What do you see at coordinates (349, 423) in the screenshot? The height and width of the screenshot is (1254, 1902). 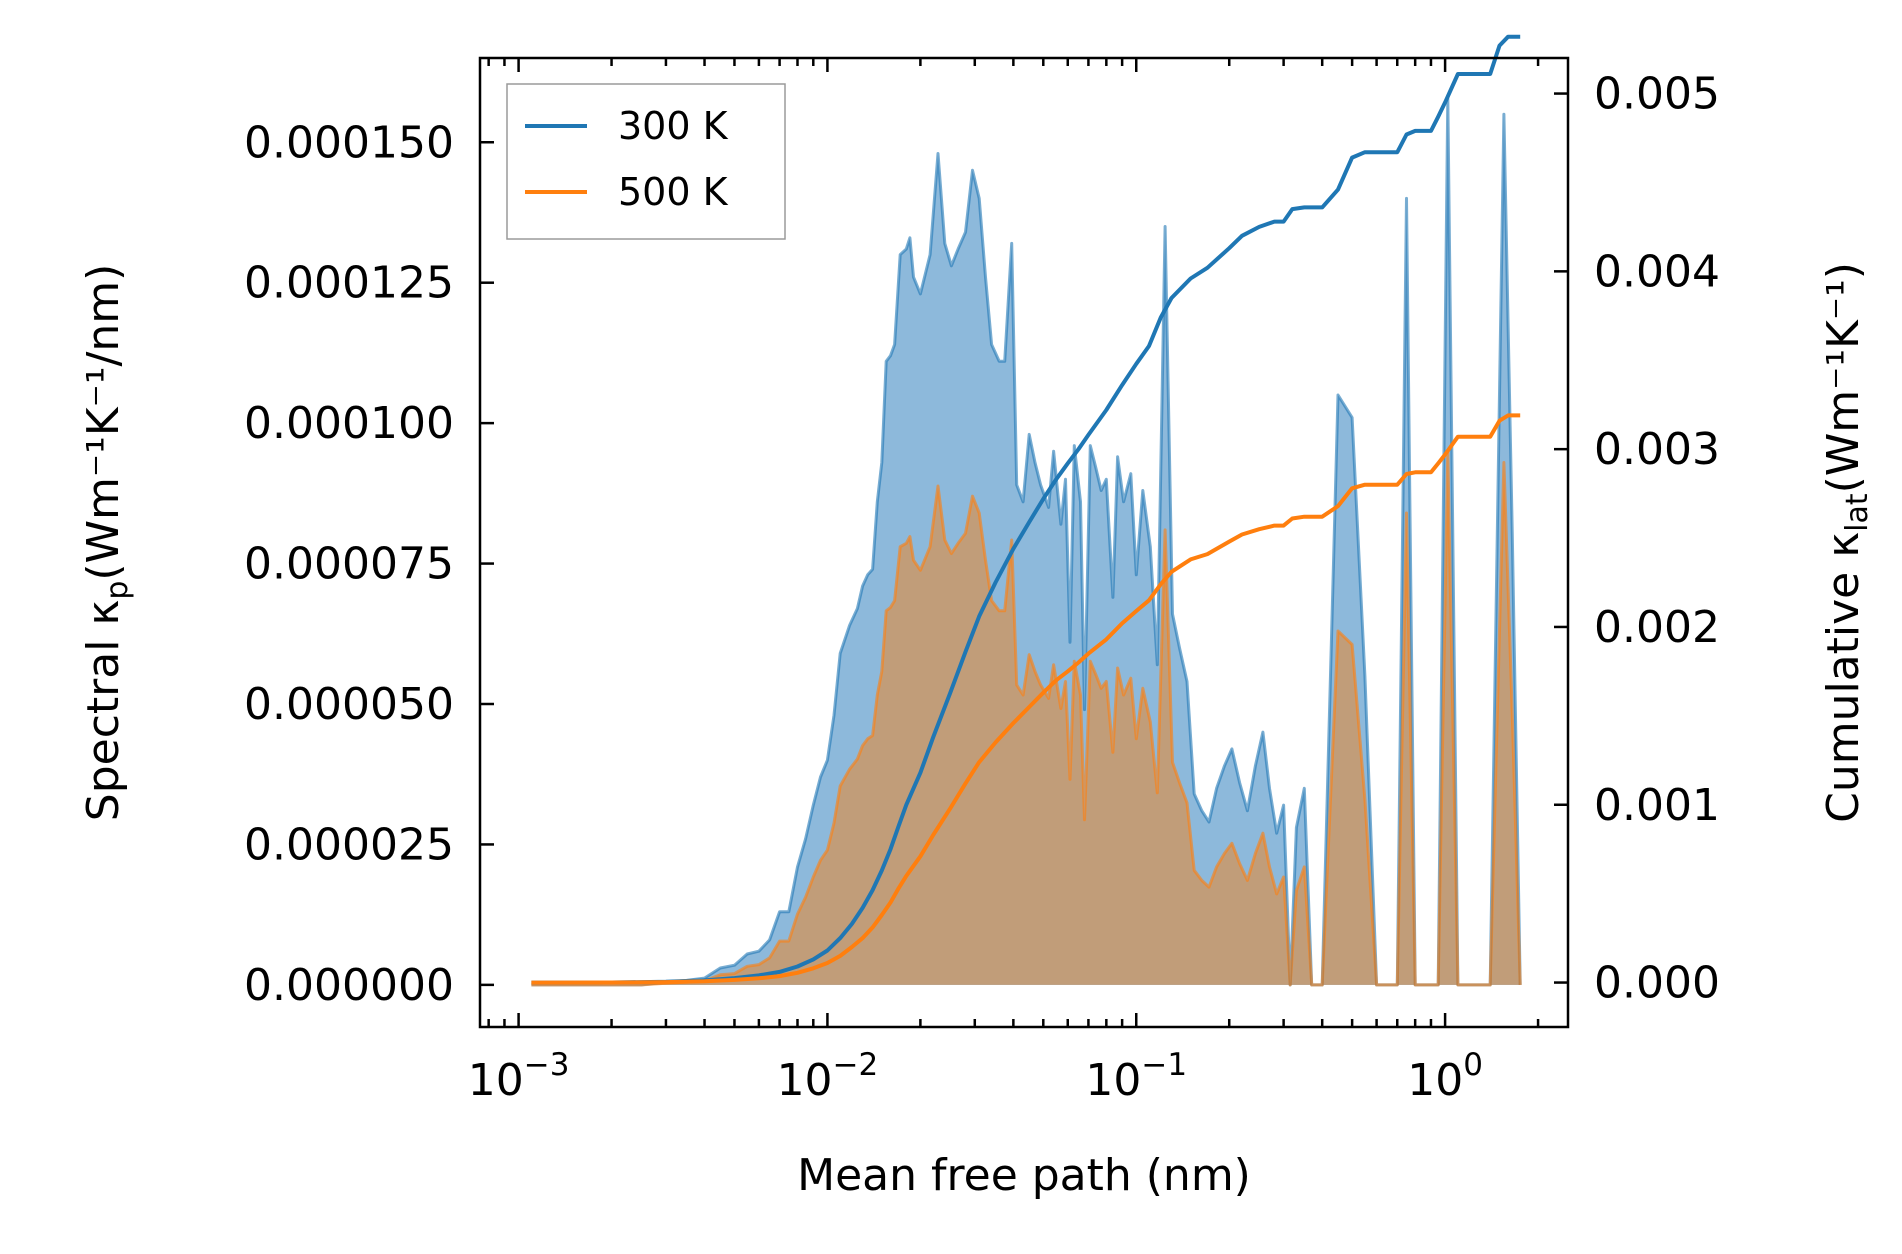 I see `y-left-tick-label: 0.000100` at bounding box center [349, 423].